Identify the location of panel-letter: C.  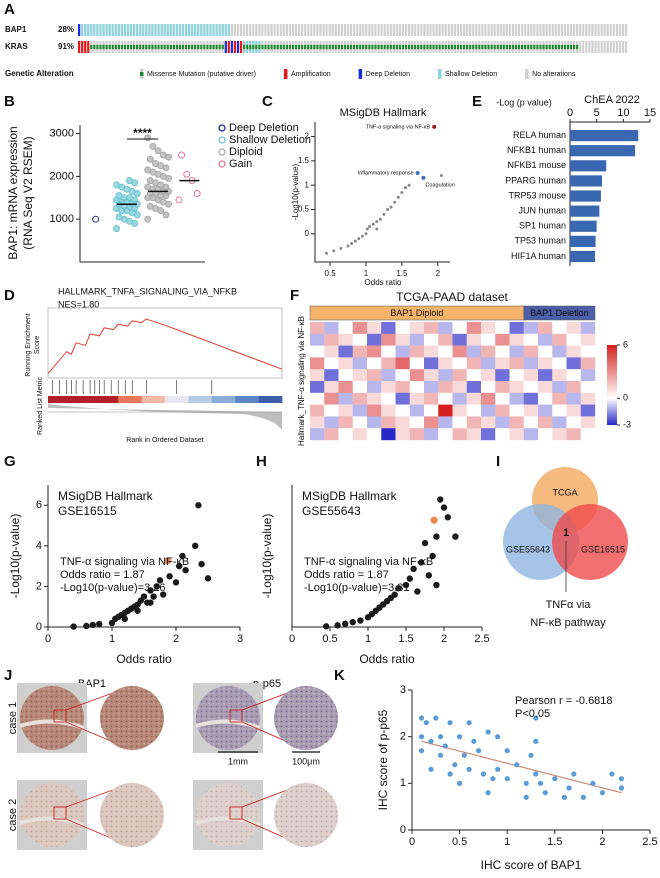
(267, 101).